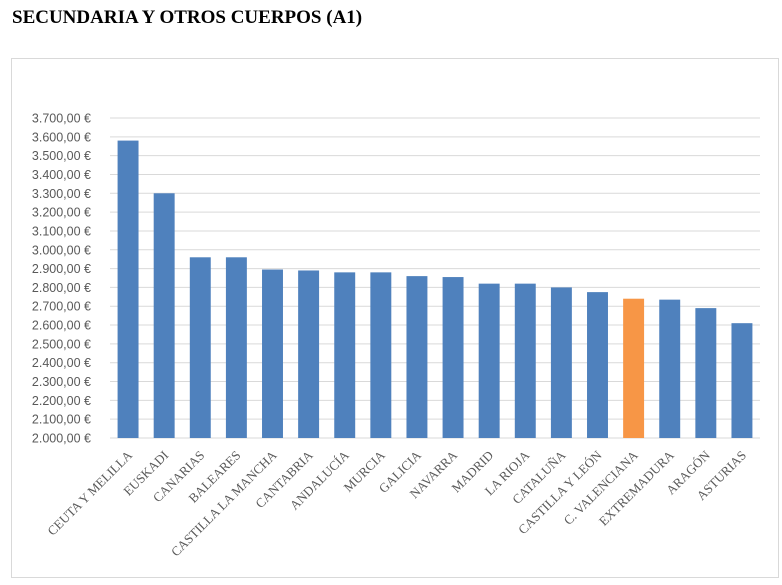 This screenshot has width=782, height=585. I want to click on y-tick-label: 3.600,00 €, so click(61, 137).